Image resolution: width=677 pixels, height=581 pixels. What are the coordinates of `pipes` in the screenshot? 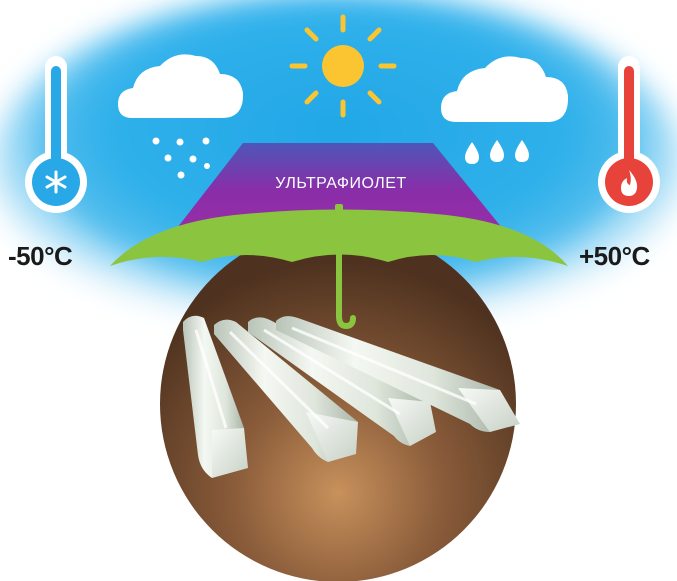 It's located at (351, 396).